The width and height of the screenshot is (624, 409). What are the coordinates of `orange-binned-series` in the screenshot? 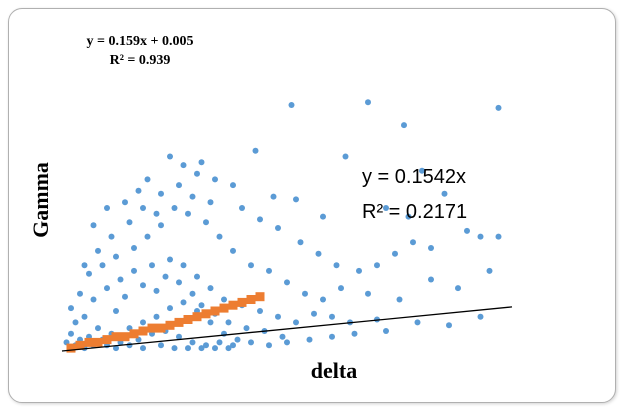 It's located at (165, 322).